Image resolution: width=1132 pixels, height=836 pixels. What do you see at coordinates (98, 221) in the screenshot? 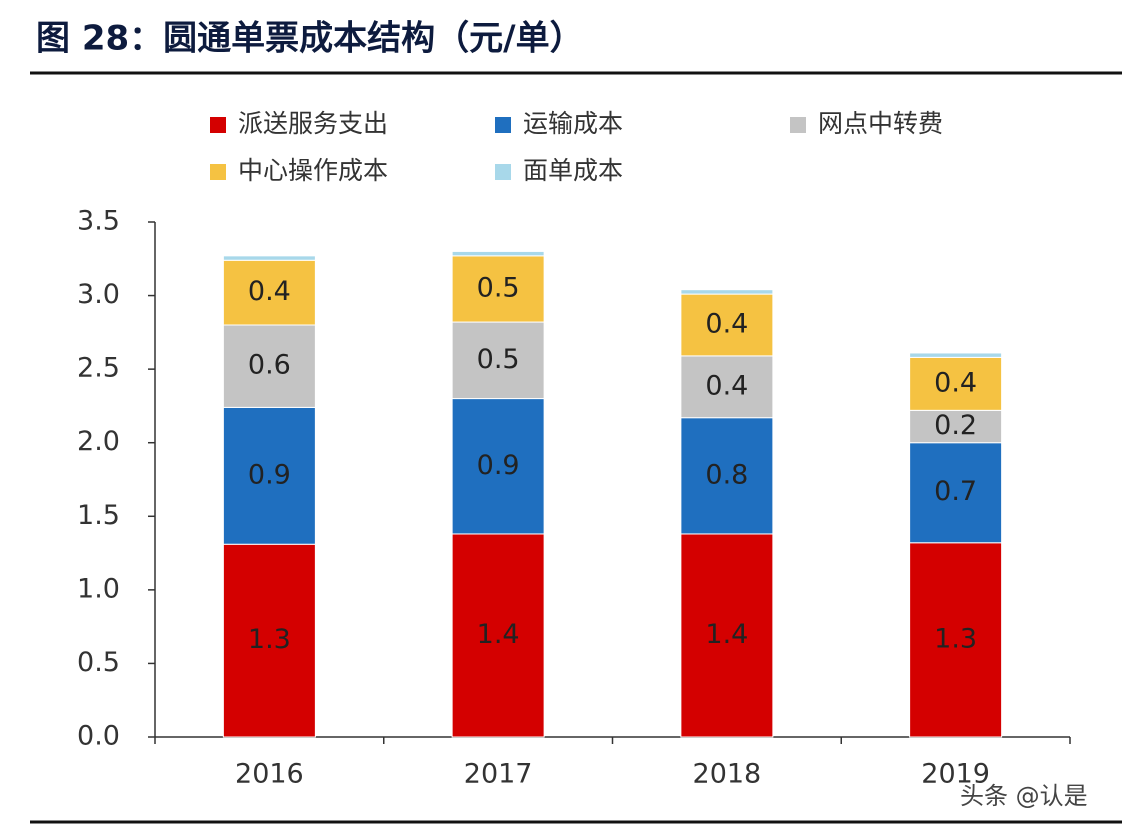
I see `y-tick-label: 3.5` at bounding box center [98, 221].